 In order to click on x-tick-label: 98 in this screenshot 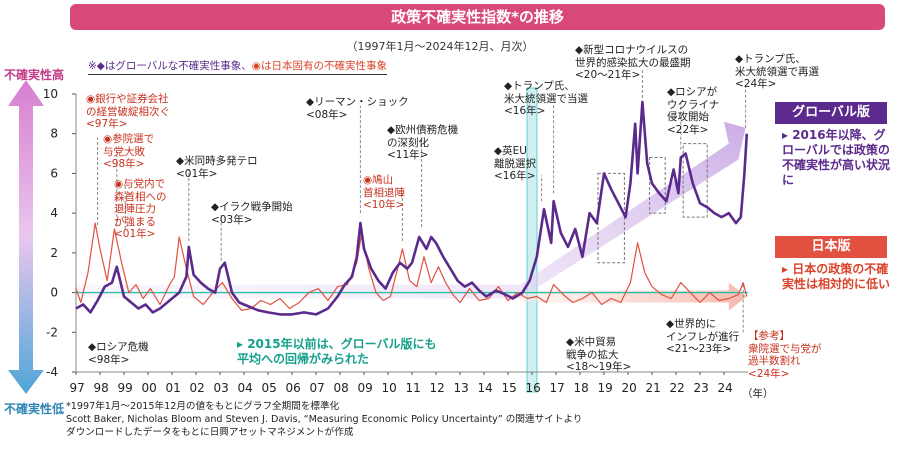, I will do `click(101, 388)`.